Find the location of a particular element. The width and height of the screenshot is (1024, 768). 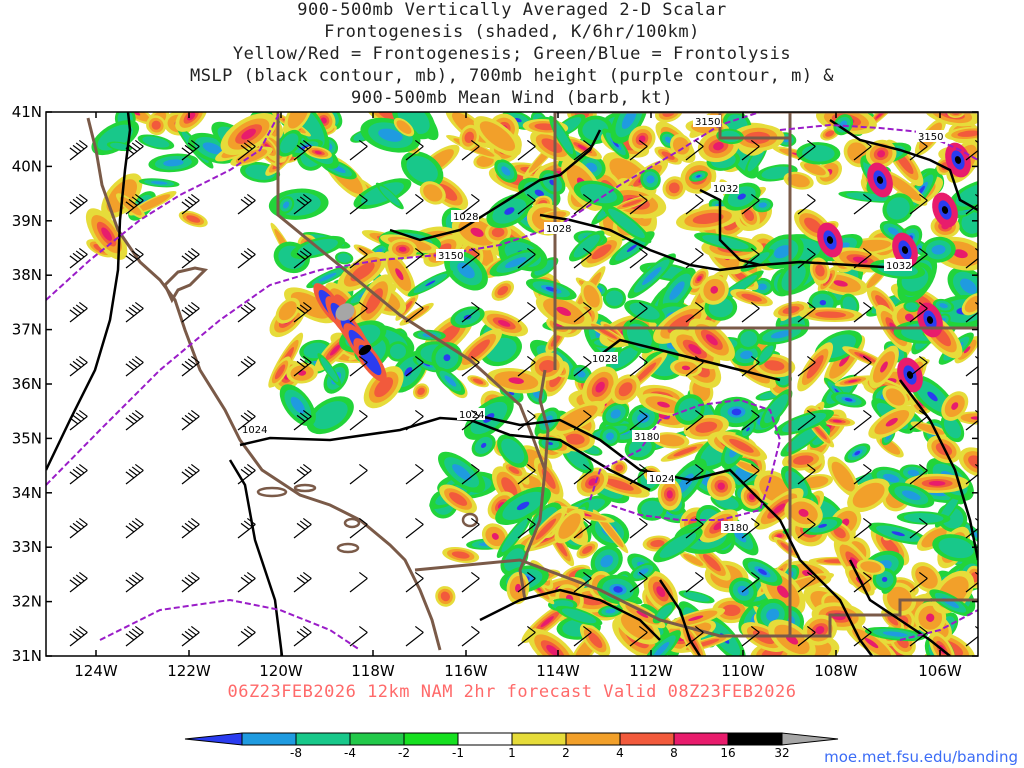

latitude-label: 33N is located at coordinates (27, 547).